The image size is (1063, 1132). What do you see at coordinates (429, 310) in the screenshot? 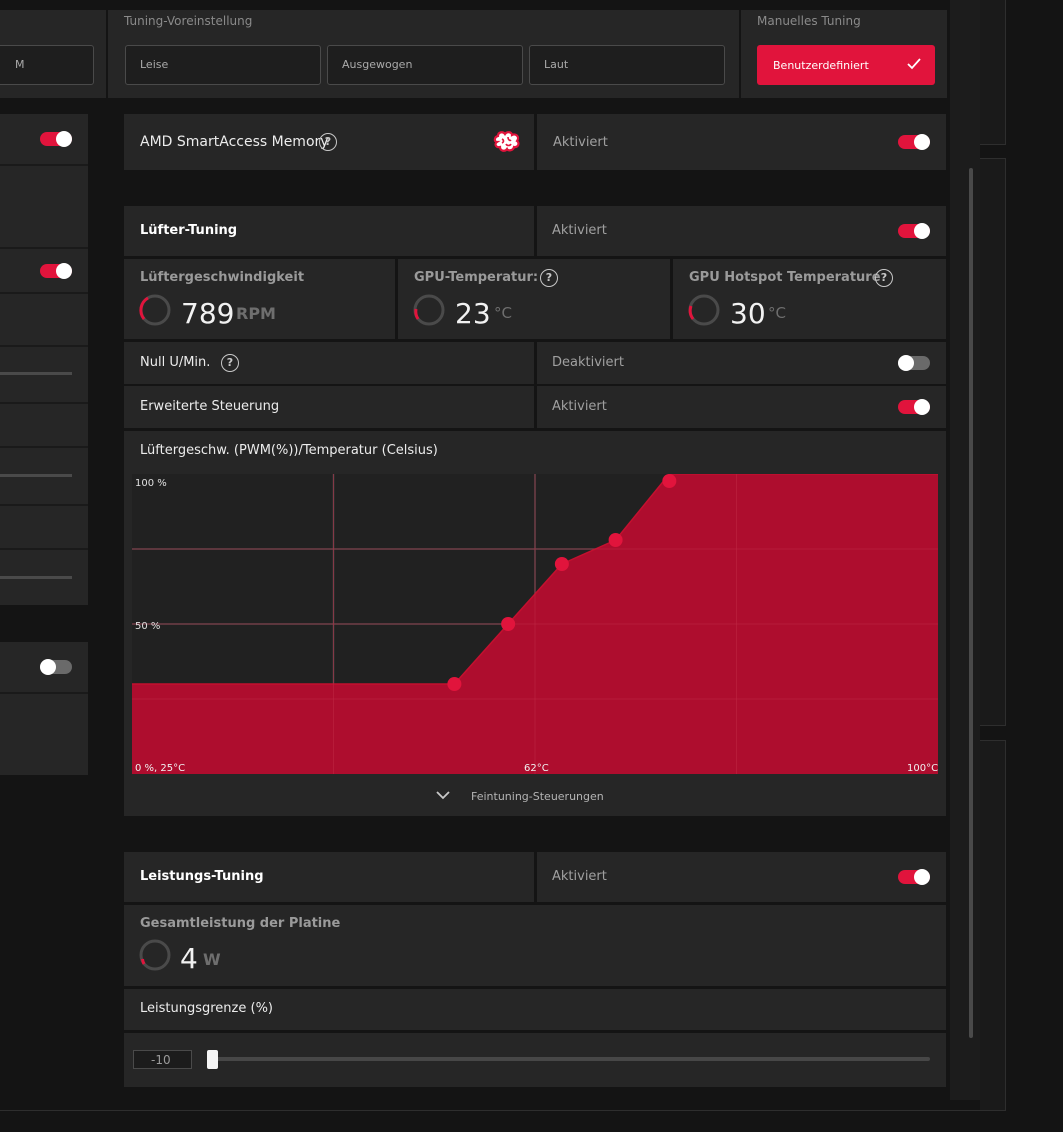
I see `gpu-temp-gauge-icon` at bounding box center [429, 310].